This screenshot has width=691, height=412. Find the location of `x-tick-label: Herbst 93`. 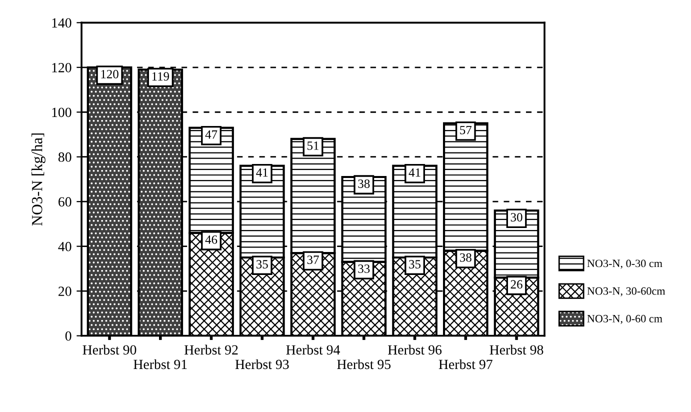

x-tick-label: Herbst 93 is located at coordinates (262, 364).